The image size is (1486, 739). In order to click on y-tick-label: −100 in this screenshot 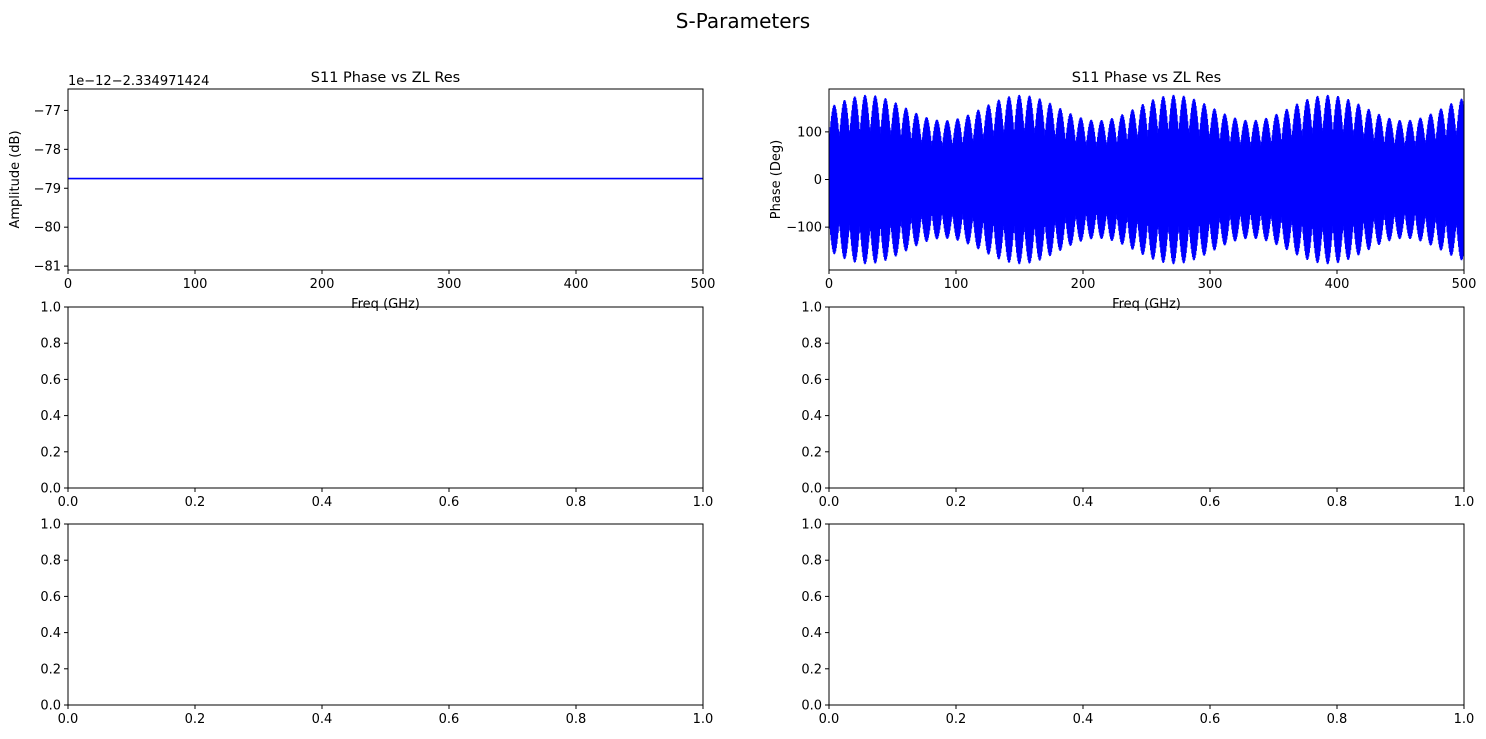, I will do `click(804, 228)`.